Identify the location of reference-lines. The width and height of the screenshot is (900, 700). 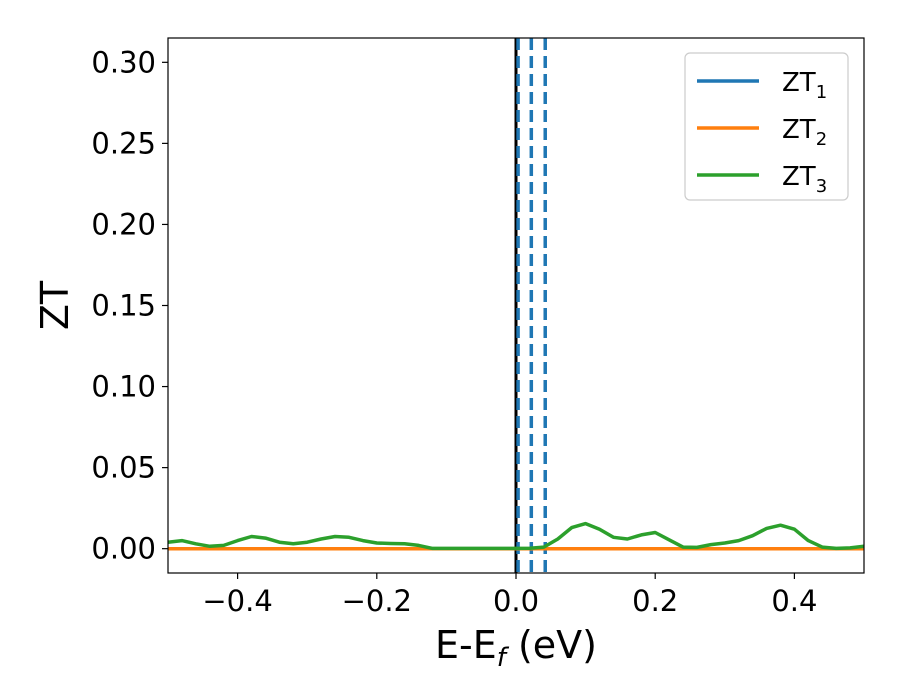
(530, 305).